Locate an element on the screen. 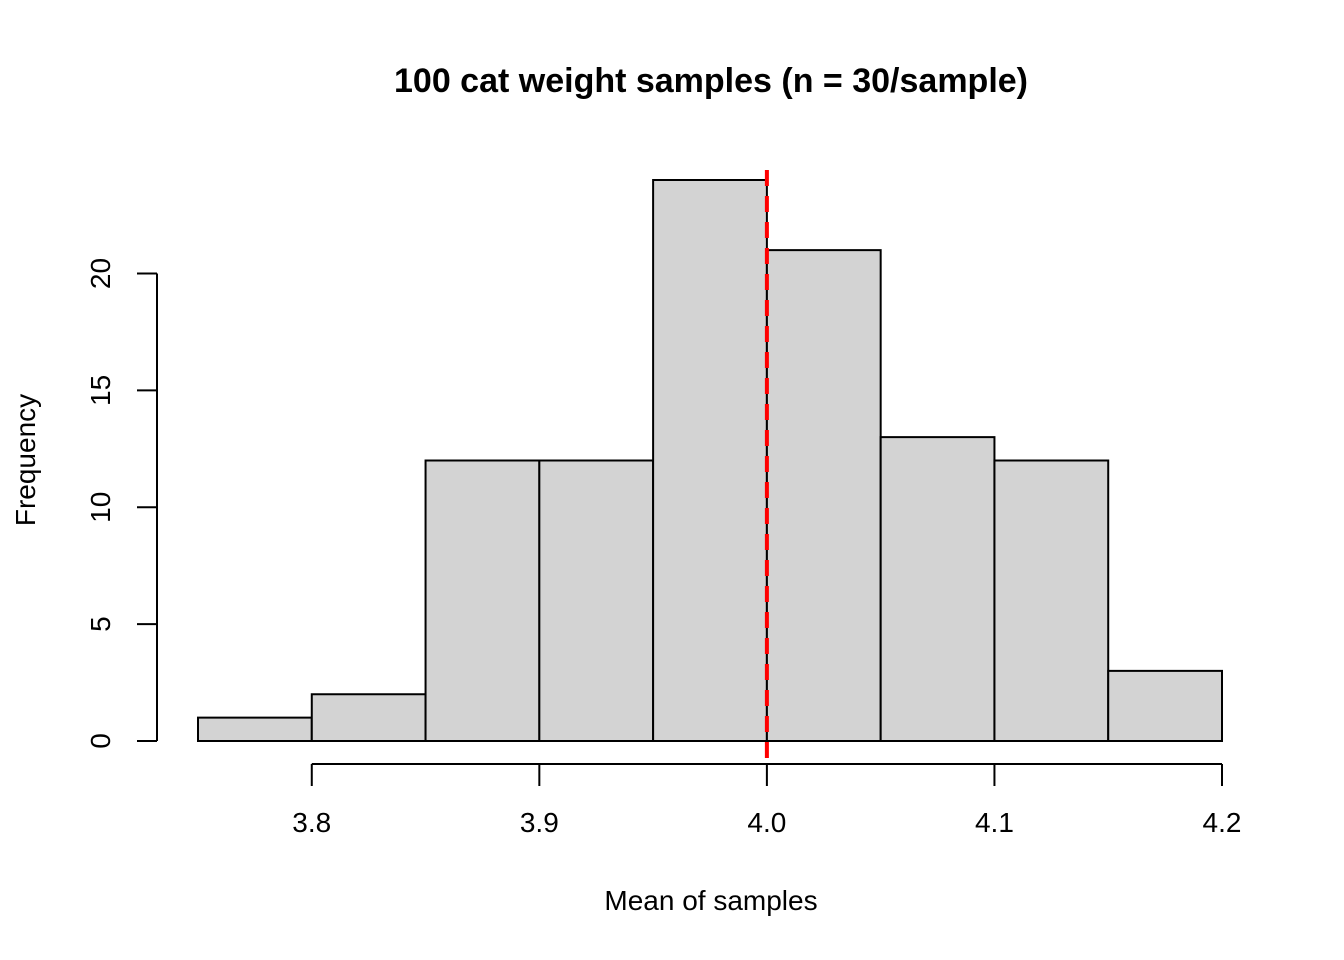 The image size is (1344, 960). x-tick-label: 4.2 is located at coordinates (1222, 822).